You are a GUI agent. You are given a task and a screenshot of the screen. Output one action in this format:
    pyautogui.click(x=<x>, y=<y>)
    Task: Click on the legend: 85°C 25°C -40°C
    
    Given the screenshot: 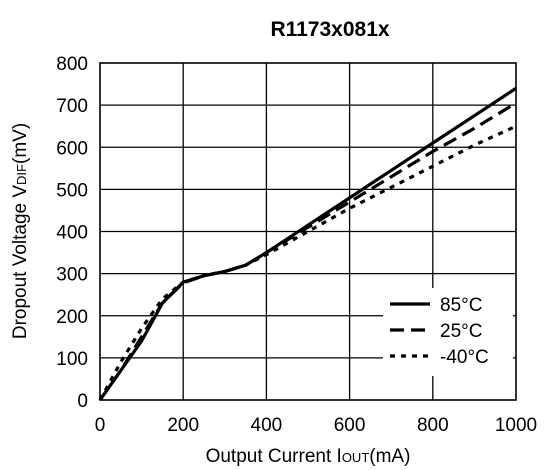 What is the action you would take?
    pyautogui.click(x=448, y=332)
    